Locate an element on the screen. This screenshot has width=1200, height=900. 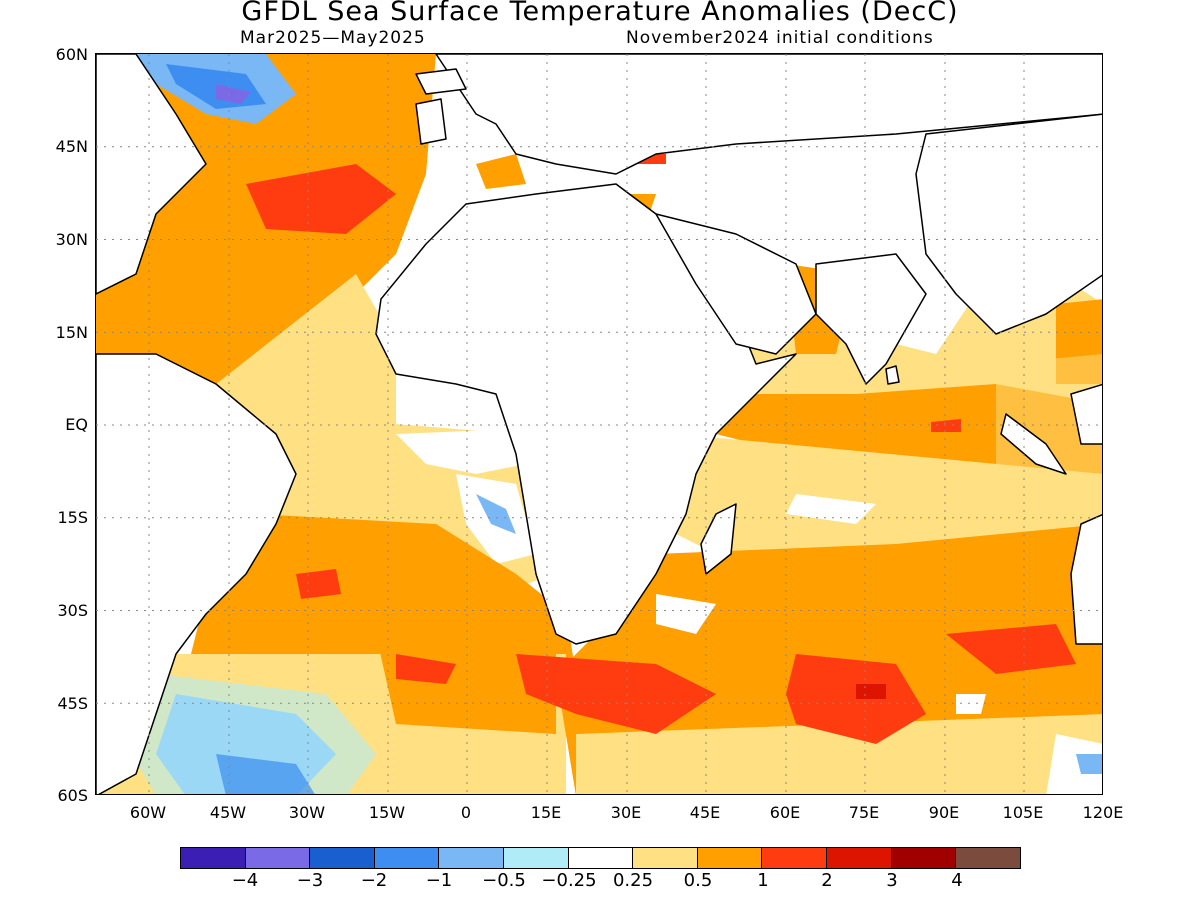
india is located at coordinates (871, 319).